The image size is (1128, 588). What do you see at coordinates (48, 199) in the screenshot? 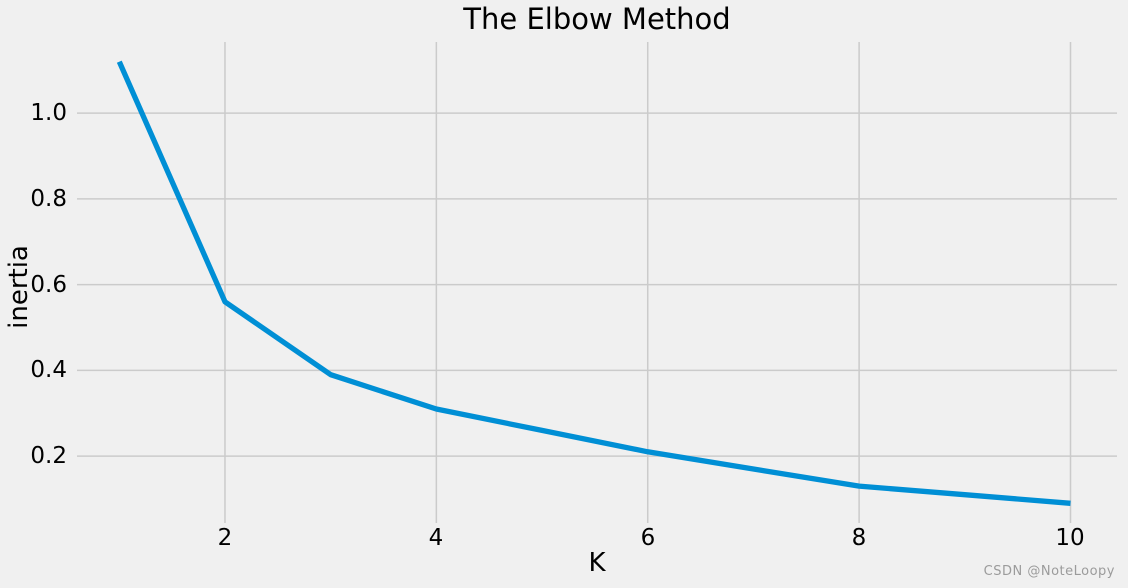
I see `y-tick-label: 0.8` at bounding box center [48, 199].